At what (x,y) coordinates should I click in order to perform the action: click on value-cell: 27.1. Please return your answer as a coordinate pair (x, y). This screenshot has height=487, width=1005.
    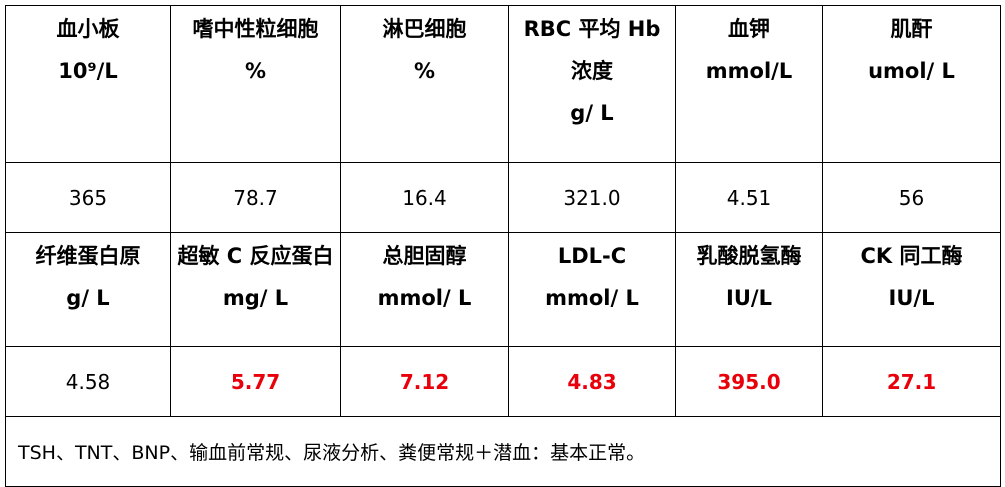
    Looking at the image, I should click on (911, 381).